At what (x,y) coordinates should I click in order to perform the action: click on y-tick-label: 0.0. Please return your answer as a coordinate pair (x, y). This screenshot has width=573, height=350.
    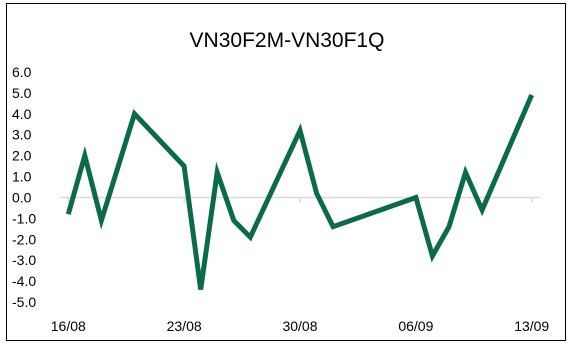
    Looking at the image, I should click on (22, 197).